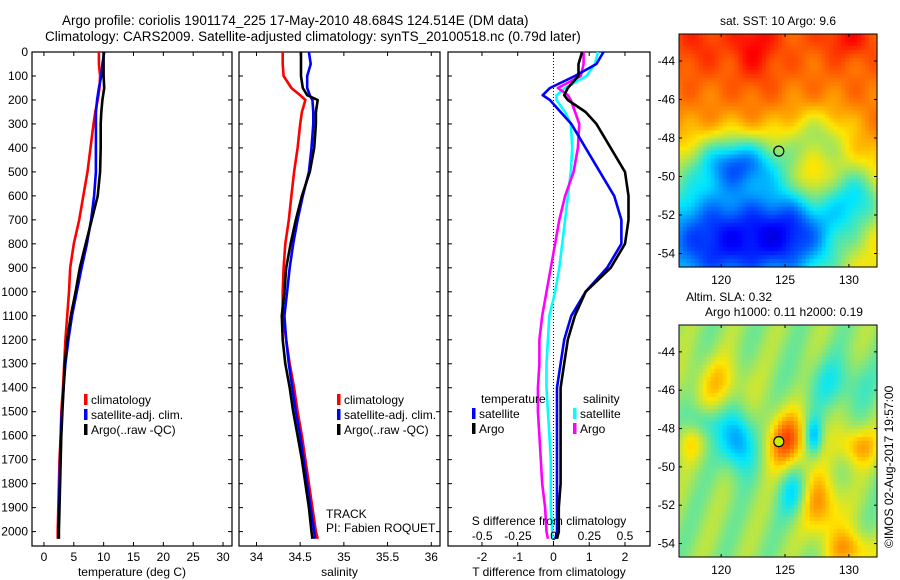  What do you see at coordinates (593, 429) in the screenshot?
I see `legend-label: Argo` at bounding box center [593, 429].